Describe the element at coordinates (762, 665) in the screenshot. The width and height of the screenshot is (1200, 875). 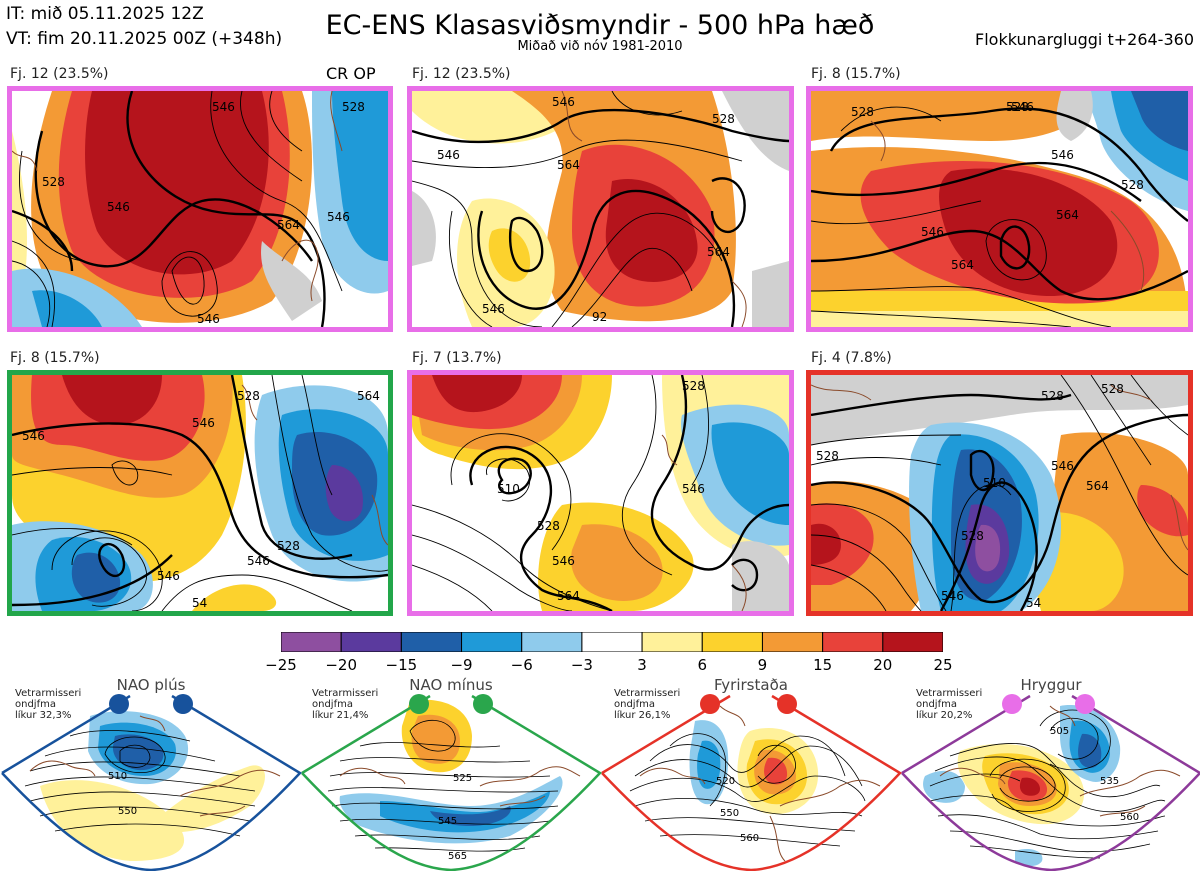
I see `colorbar-tick-label: 9` at that location.